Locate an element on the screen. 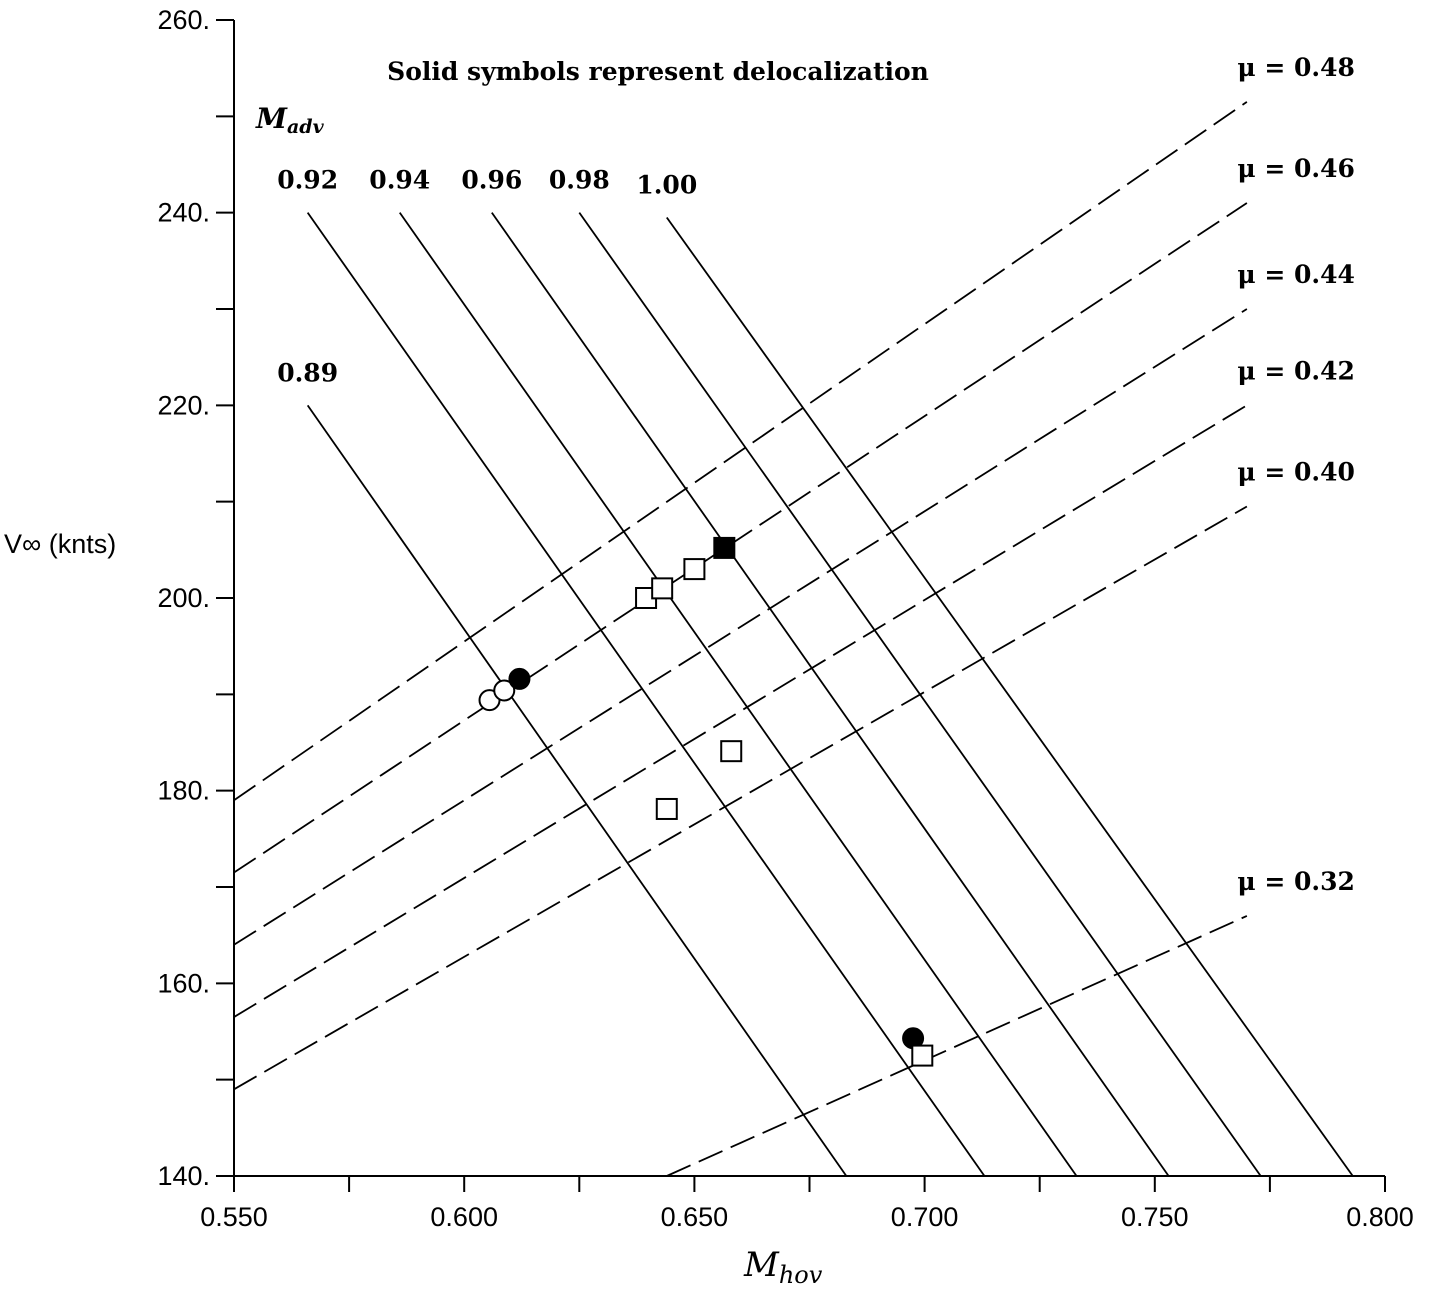 The image size is (1442, 1289). mu-line is located at coordinates (957, 1046).